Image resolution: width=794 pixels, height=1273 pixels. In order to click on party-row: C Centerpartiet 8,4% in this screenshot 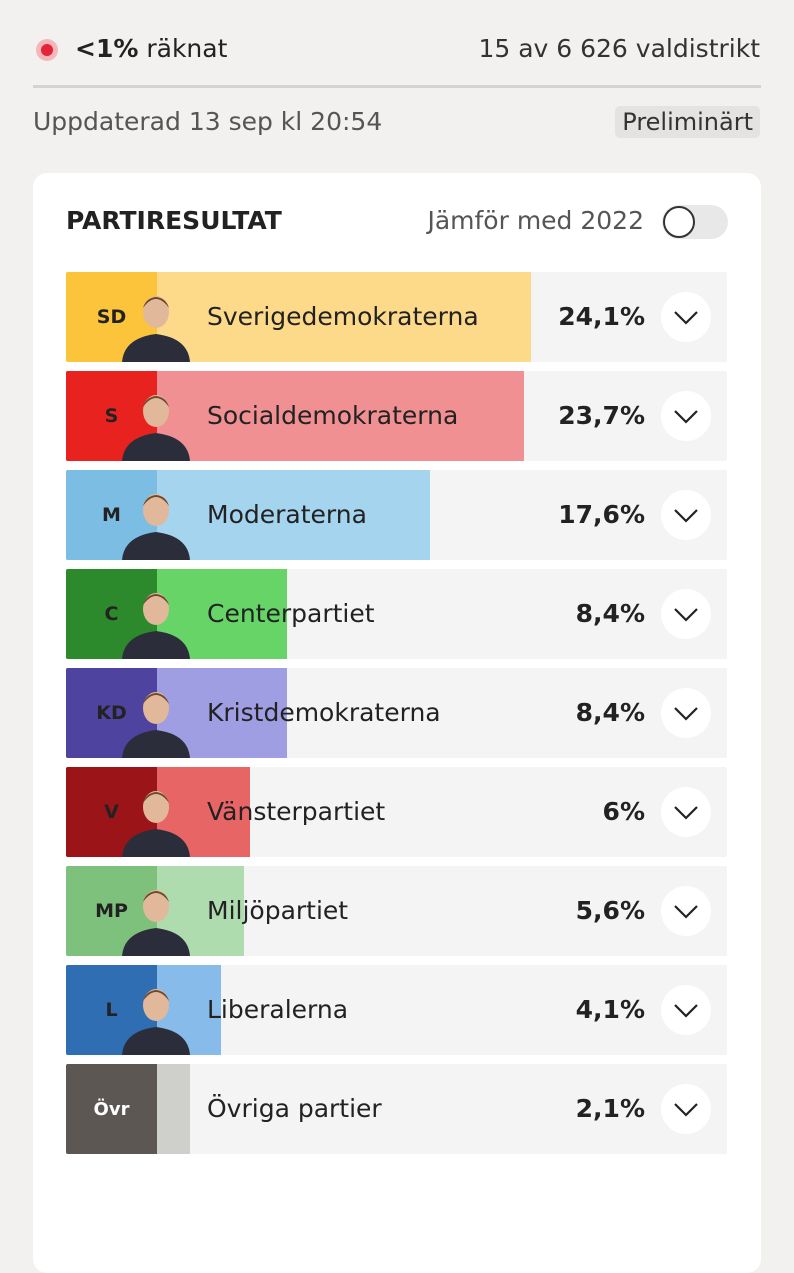, I will do `click(396, 614)`.